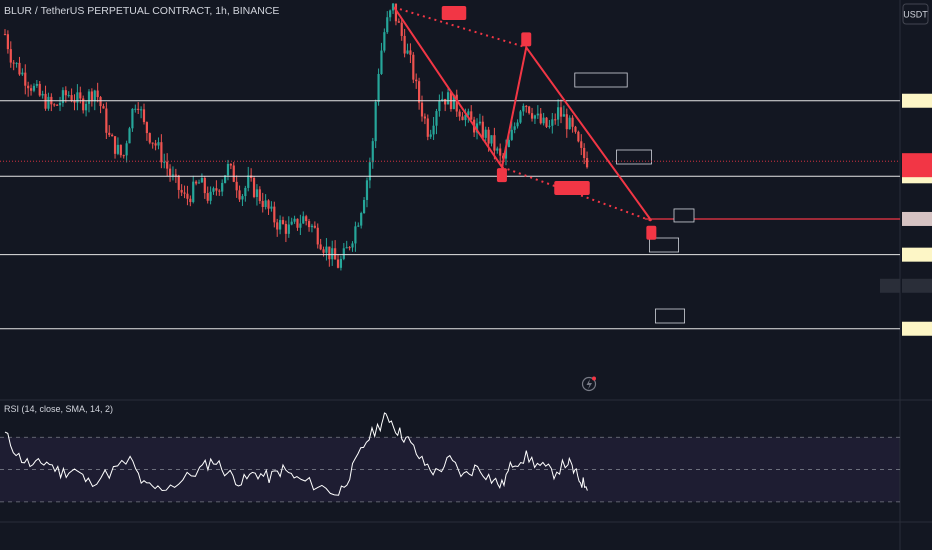 The width and height of the screenshot is (932, 550). Describe the element at coordinates (684, 215) in the screenshot. I see `prz-tag-box` at that location.